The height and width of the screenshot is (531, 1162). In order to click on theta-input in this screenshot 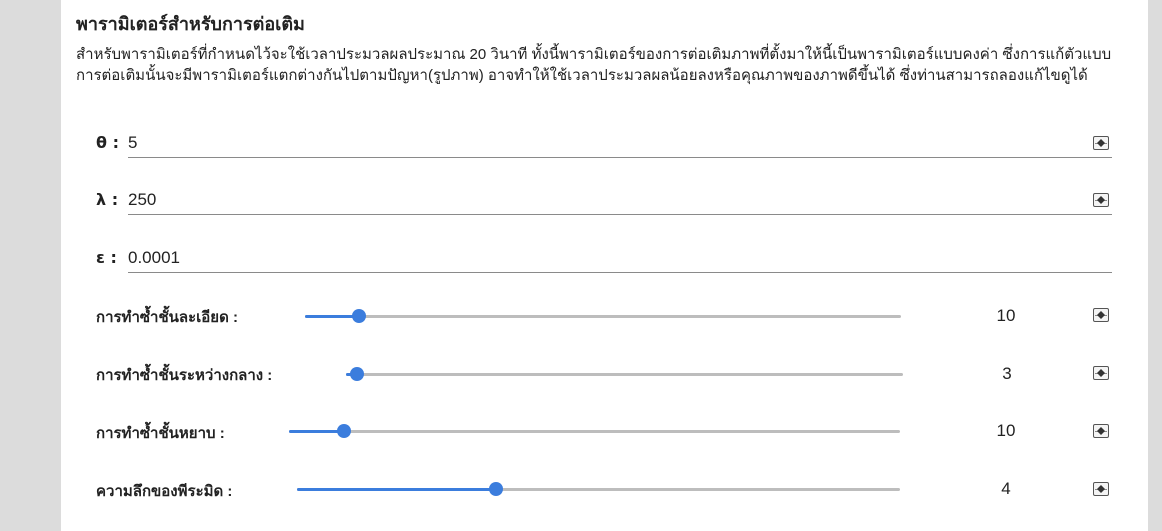, I will do `click(620, 143)`.